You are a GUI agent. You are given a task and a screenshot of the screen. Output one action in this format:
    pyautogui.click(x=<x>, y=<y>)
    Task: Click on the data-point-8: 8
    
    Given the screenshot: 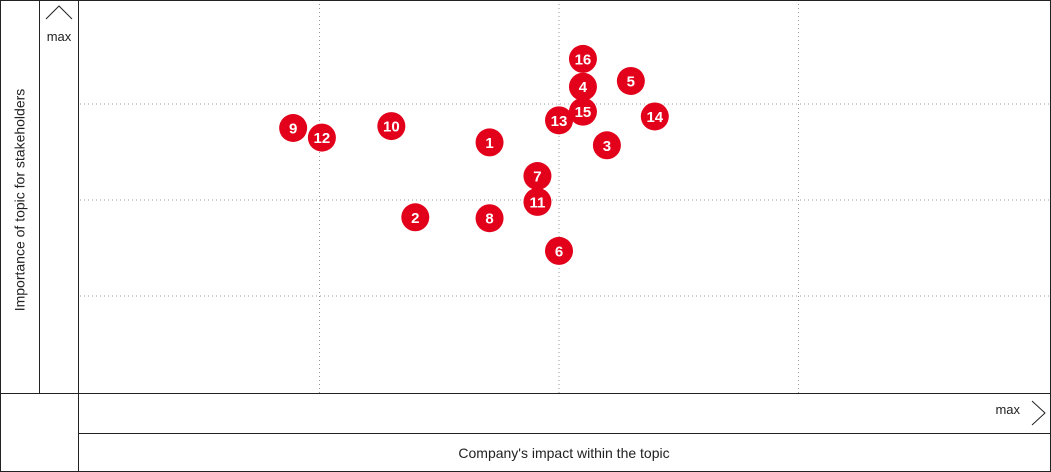 What is the action you would take?
    pyautogui.click(x=489, y=218)
    